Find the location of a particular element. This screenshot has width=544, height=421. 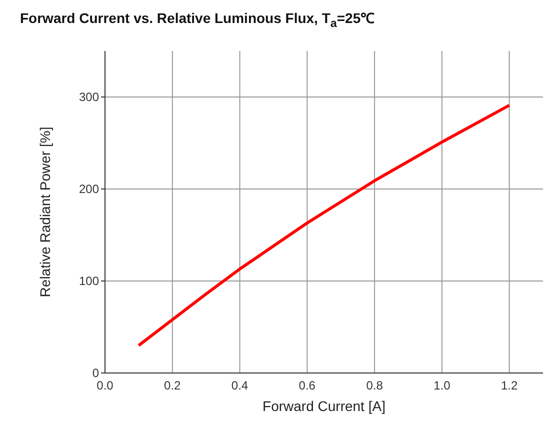

x-tick-label: 0.8 is located at coordinates (375, 385).